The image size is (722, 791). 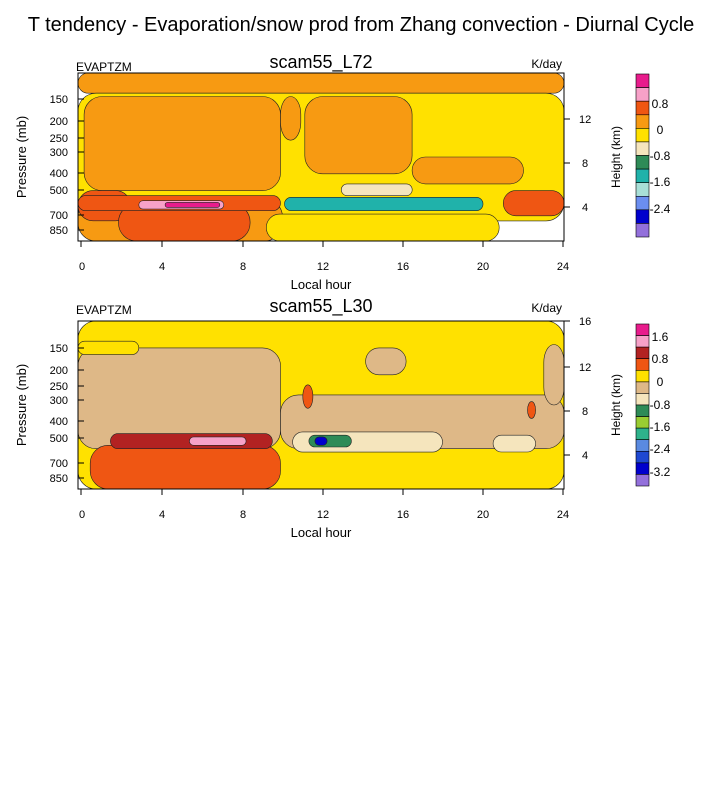 What do you see at coordinates (321, 532) in the screenshot?
I see `x-axis-label-l30: Local hour` at bounding box center [321, 532].